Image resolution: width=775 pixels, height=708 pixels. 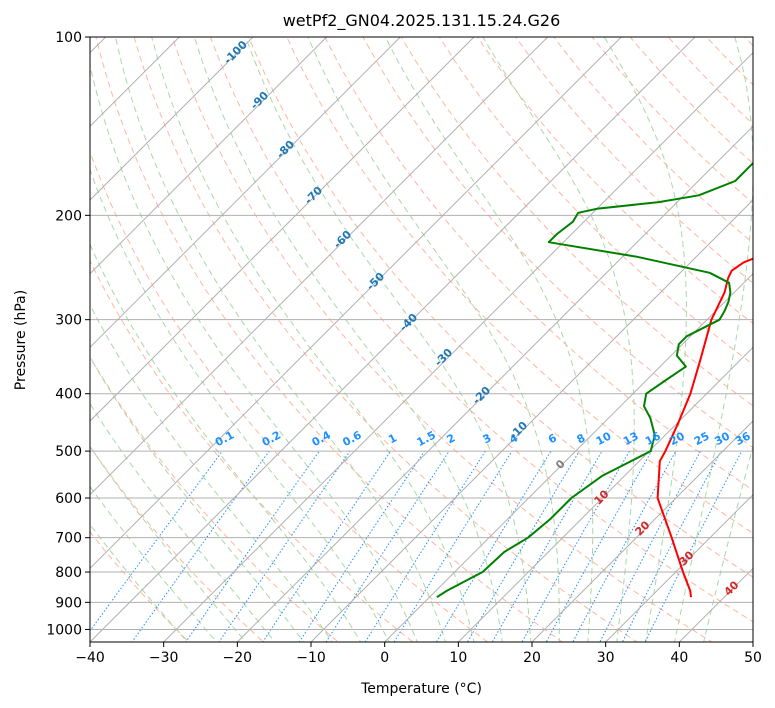 What do you see at coordinates (704, 427) in the screenshot?
I see `temperature-profile` at bounding box center [704, 427].